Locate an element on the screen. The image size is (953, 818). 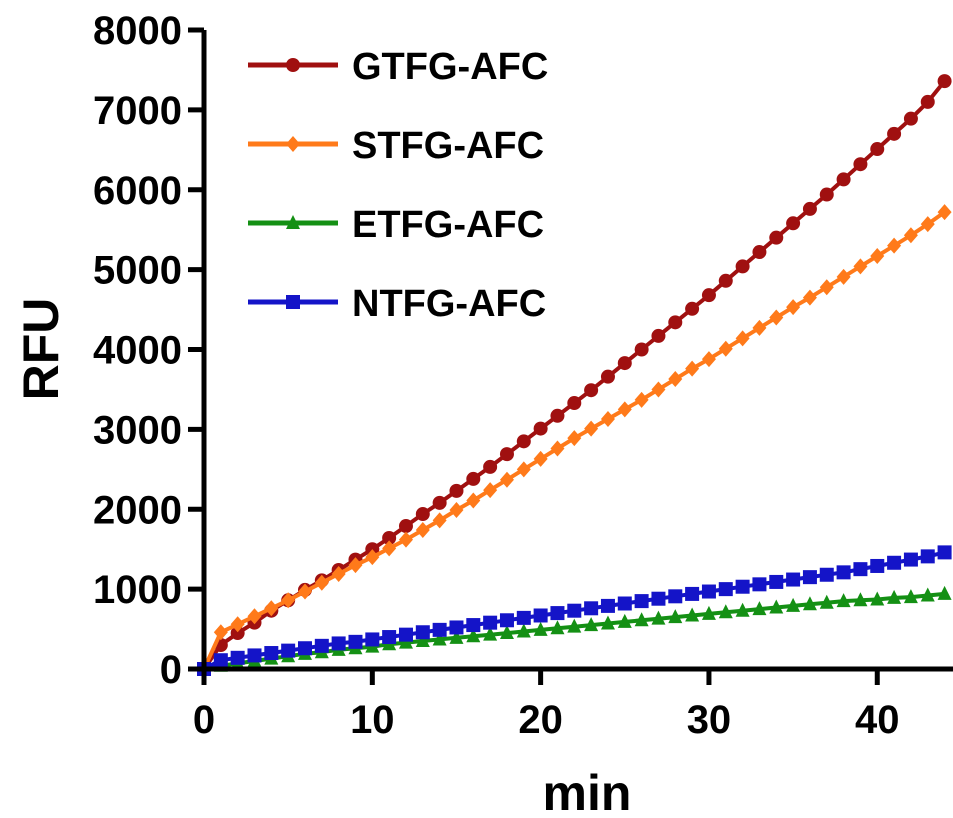
legend-label: STFG-AFC is located at coordinates (448, 146).